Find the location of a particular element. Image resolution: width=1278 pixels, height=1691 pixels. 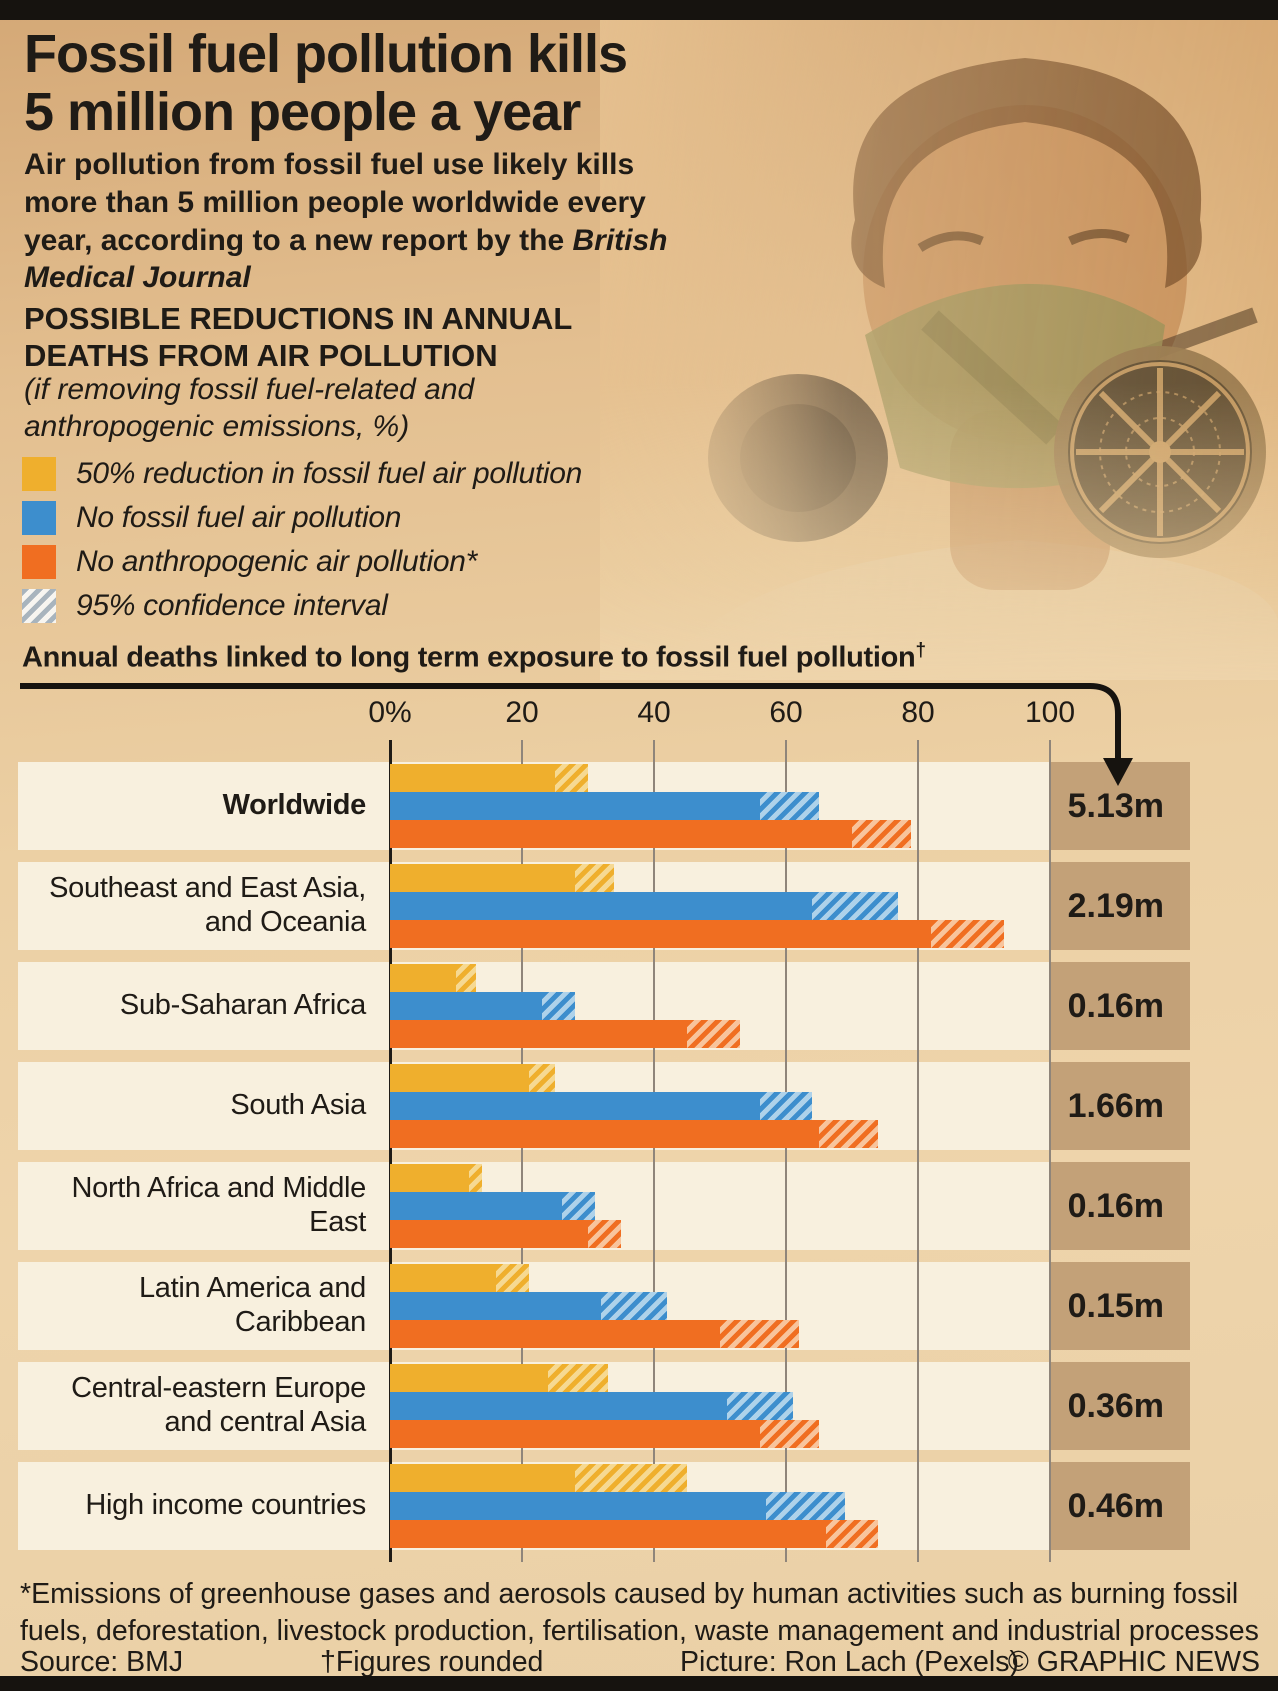

deaths-value: 2.19m is located at coordinates (1115, 905).